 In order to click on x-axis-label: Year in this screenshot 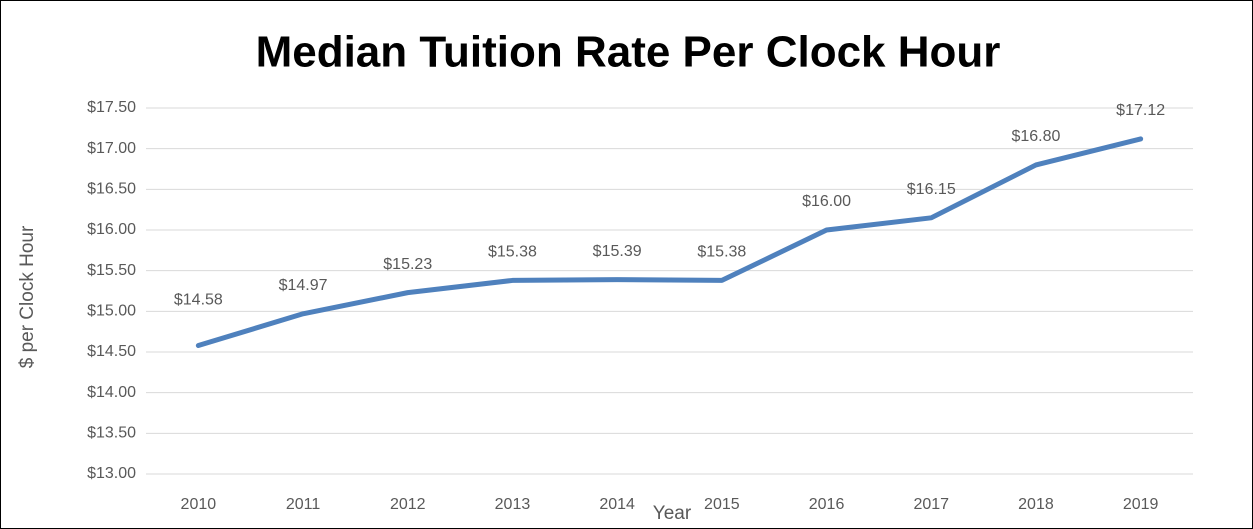, I will do `click(672, 513)`.